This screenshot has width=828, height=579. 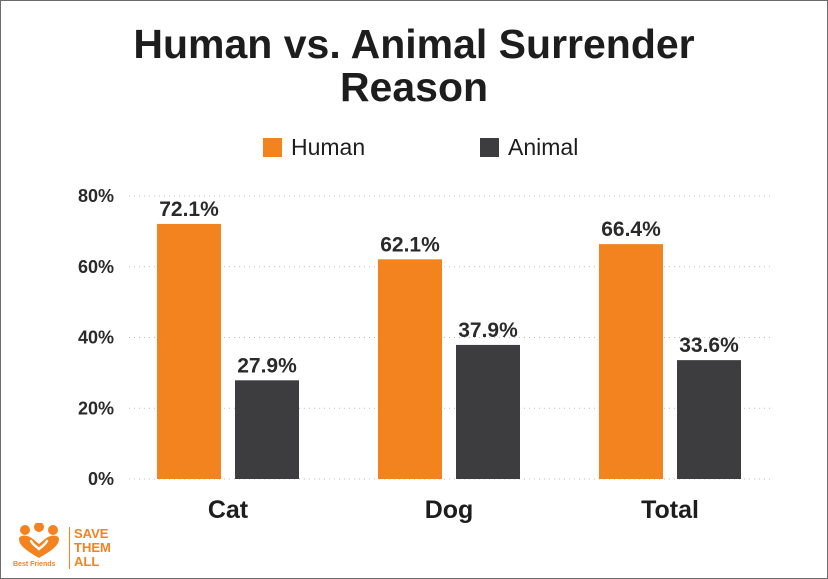 I want to click on legend-swatch-animal, so click(x=489, y=147).